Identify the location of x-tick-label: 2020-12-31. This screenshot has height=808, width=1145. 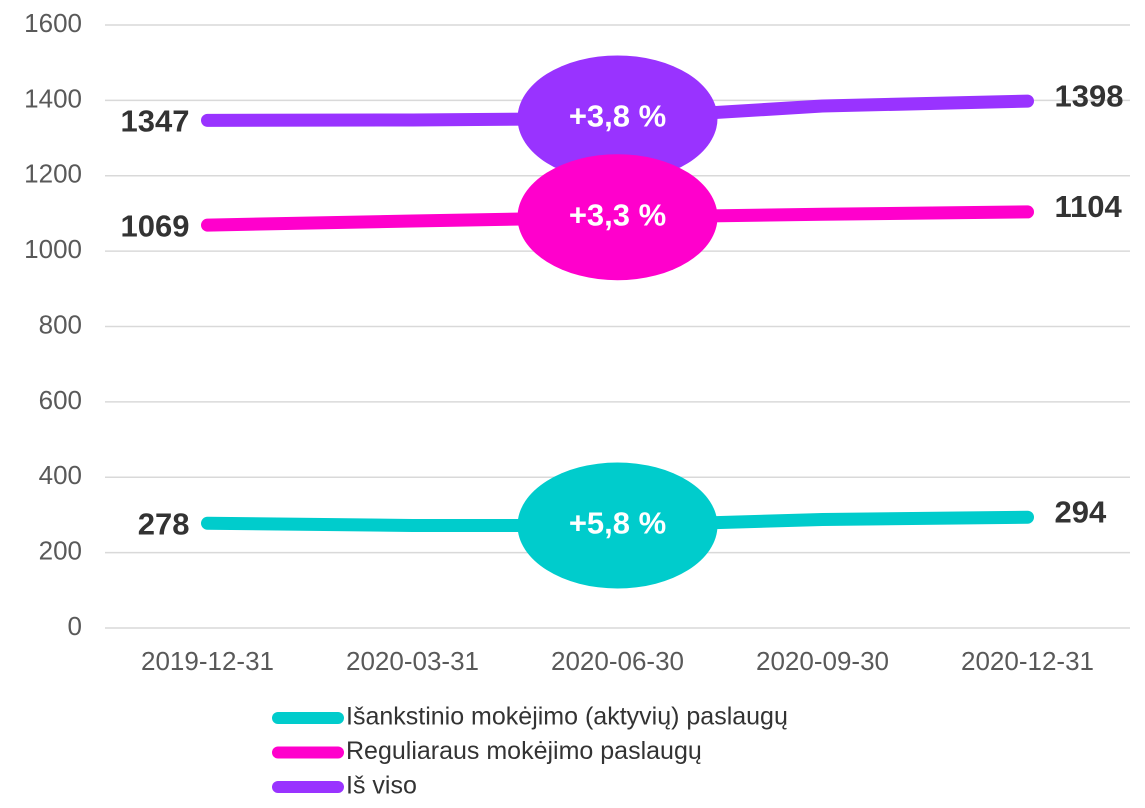
(1027, 661).